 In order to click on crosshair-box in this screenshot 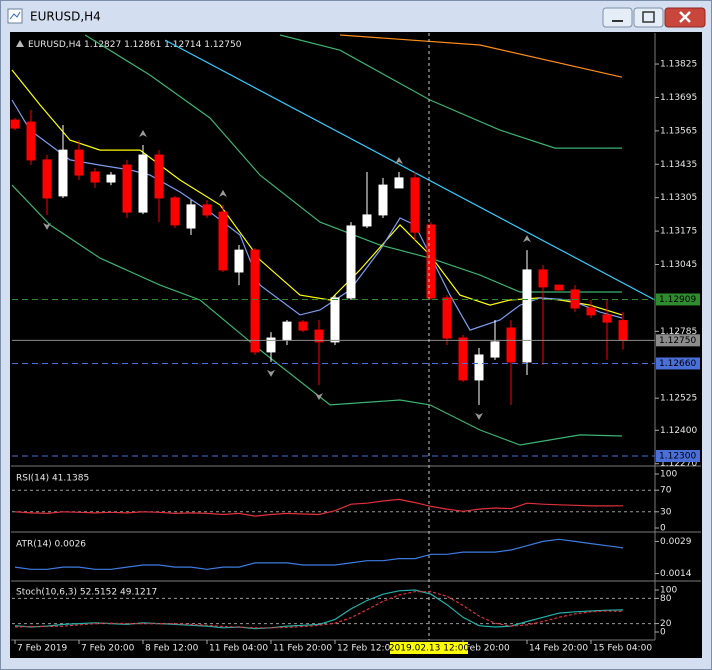, I will do `click(429, 648)`.